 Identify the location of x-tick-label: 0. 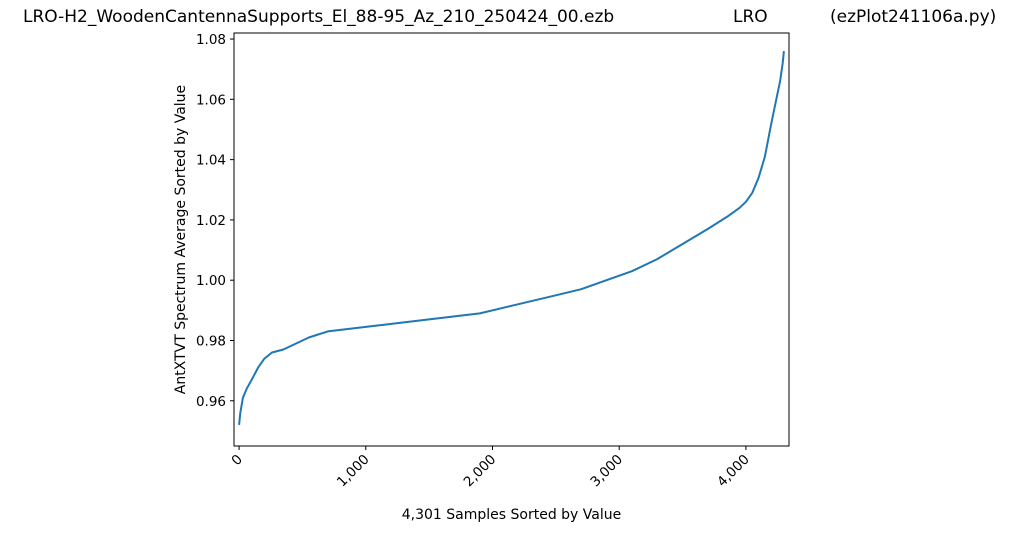
(237, 460).